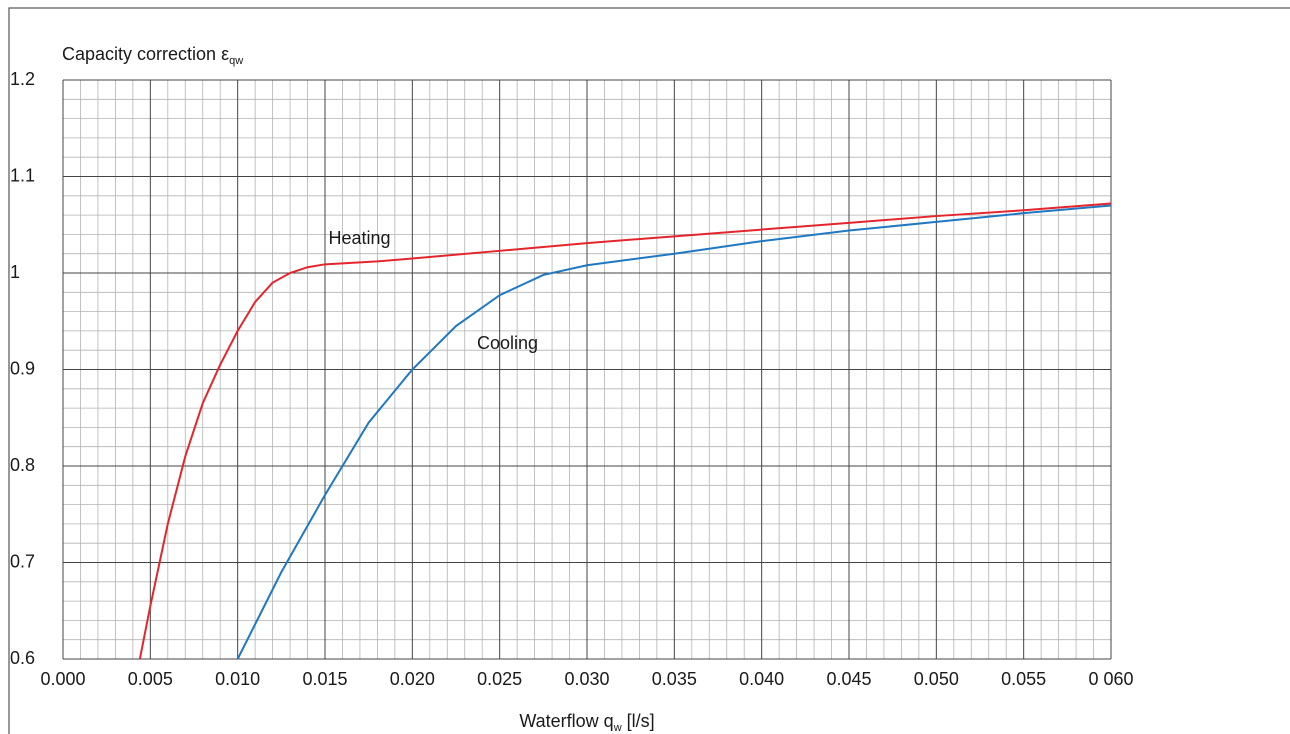 The image size is (1290, 734). Describe the element at coordinates (22, 465) in the screenshot. I see `y-tick-label: 0.8` at that location.